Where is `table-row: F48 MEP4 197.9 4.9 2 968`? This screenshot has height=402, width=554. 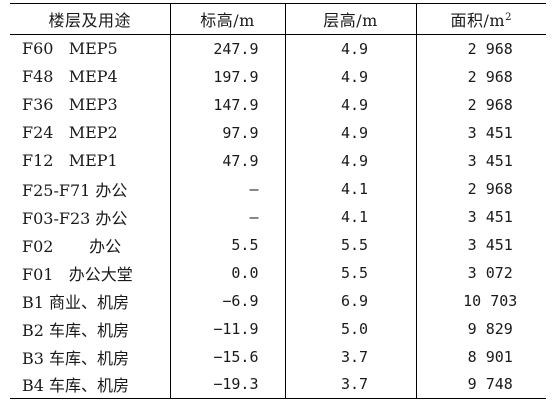
table-row: F48 MEP4 197.9 4.9 2 968 is located at coordinates (278, 76).